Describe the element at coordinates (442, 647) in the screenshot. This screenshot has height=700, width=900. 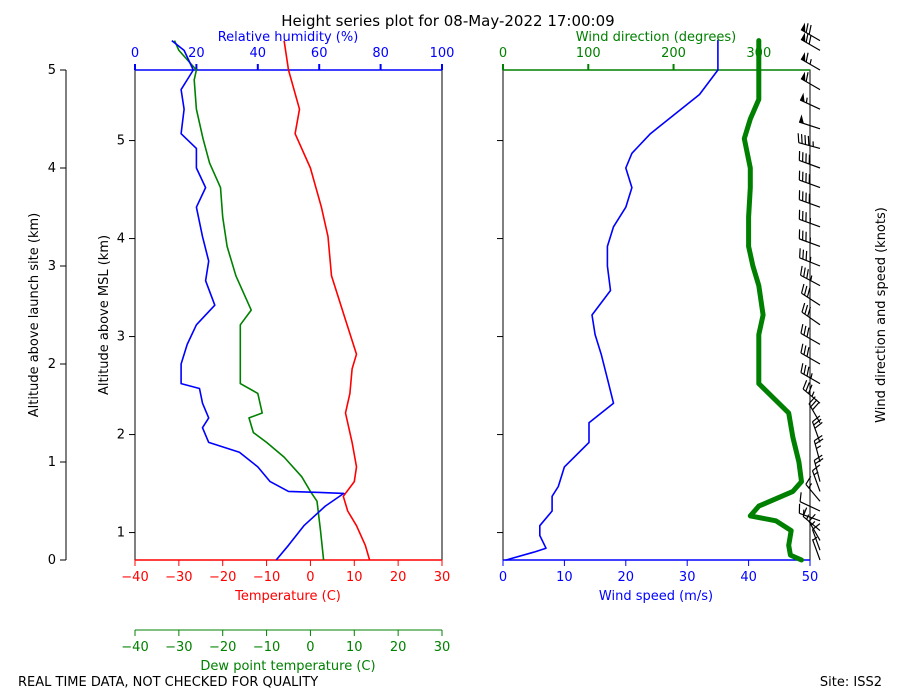
I see `dewpoint-tick-label: 30` at that location.